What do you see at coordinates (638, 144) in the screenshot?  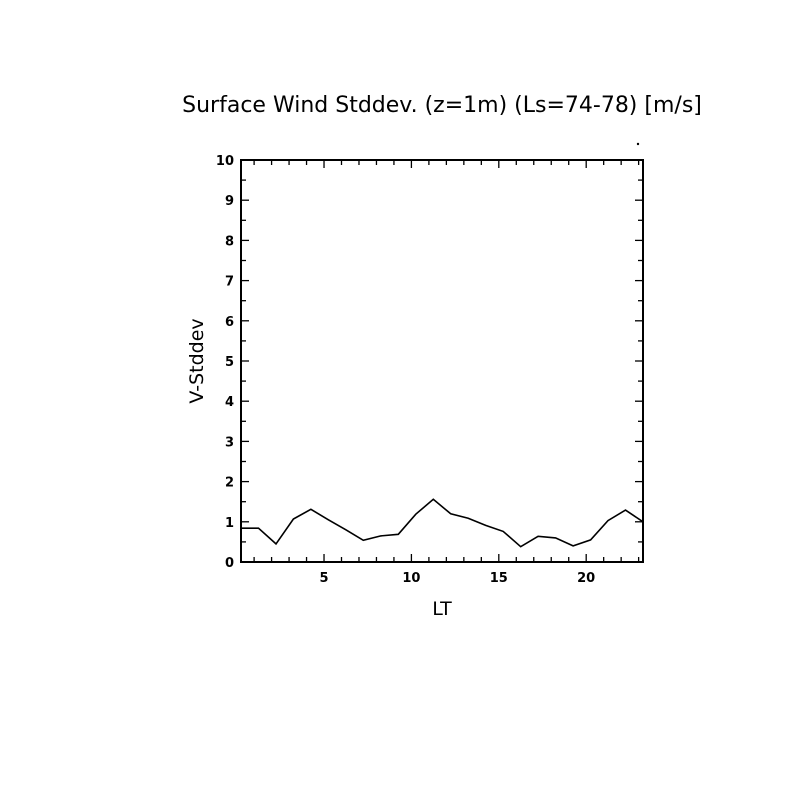 I see `stray-dot` at bounding box center [638, 144].